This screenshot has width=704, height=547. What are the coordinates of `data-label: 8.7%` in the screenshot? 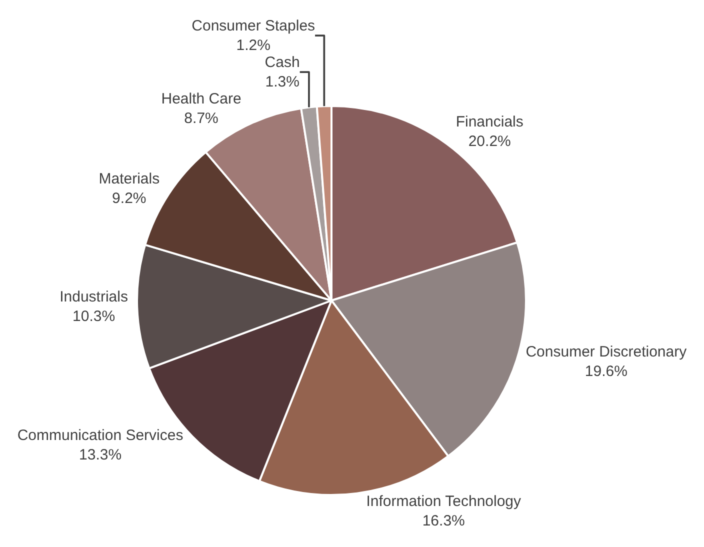 It's located at (201, 118).